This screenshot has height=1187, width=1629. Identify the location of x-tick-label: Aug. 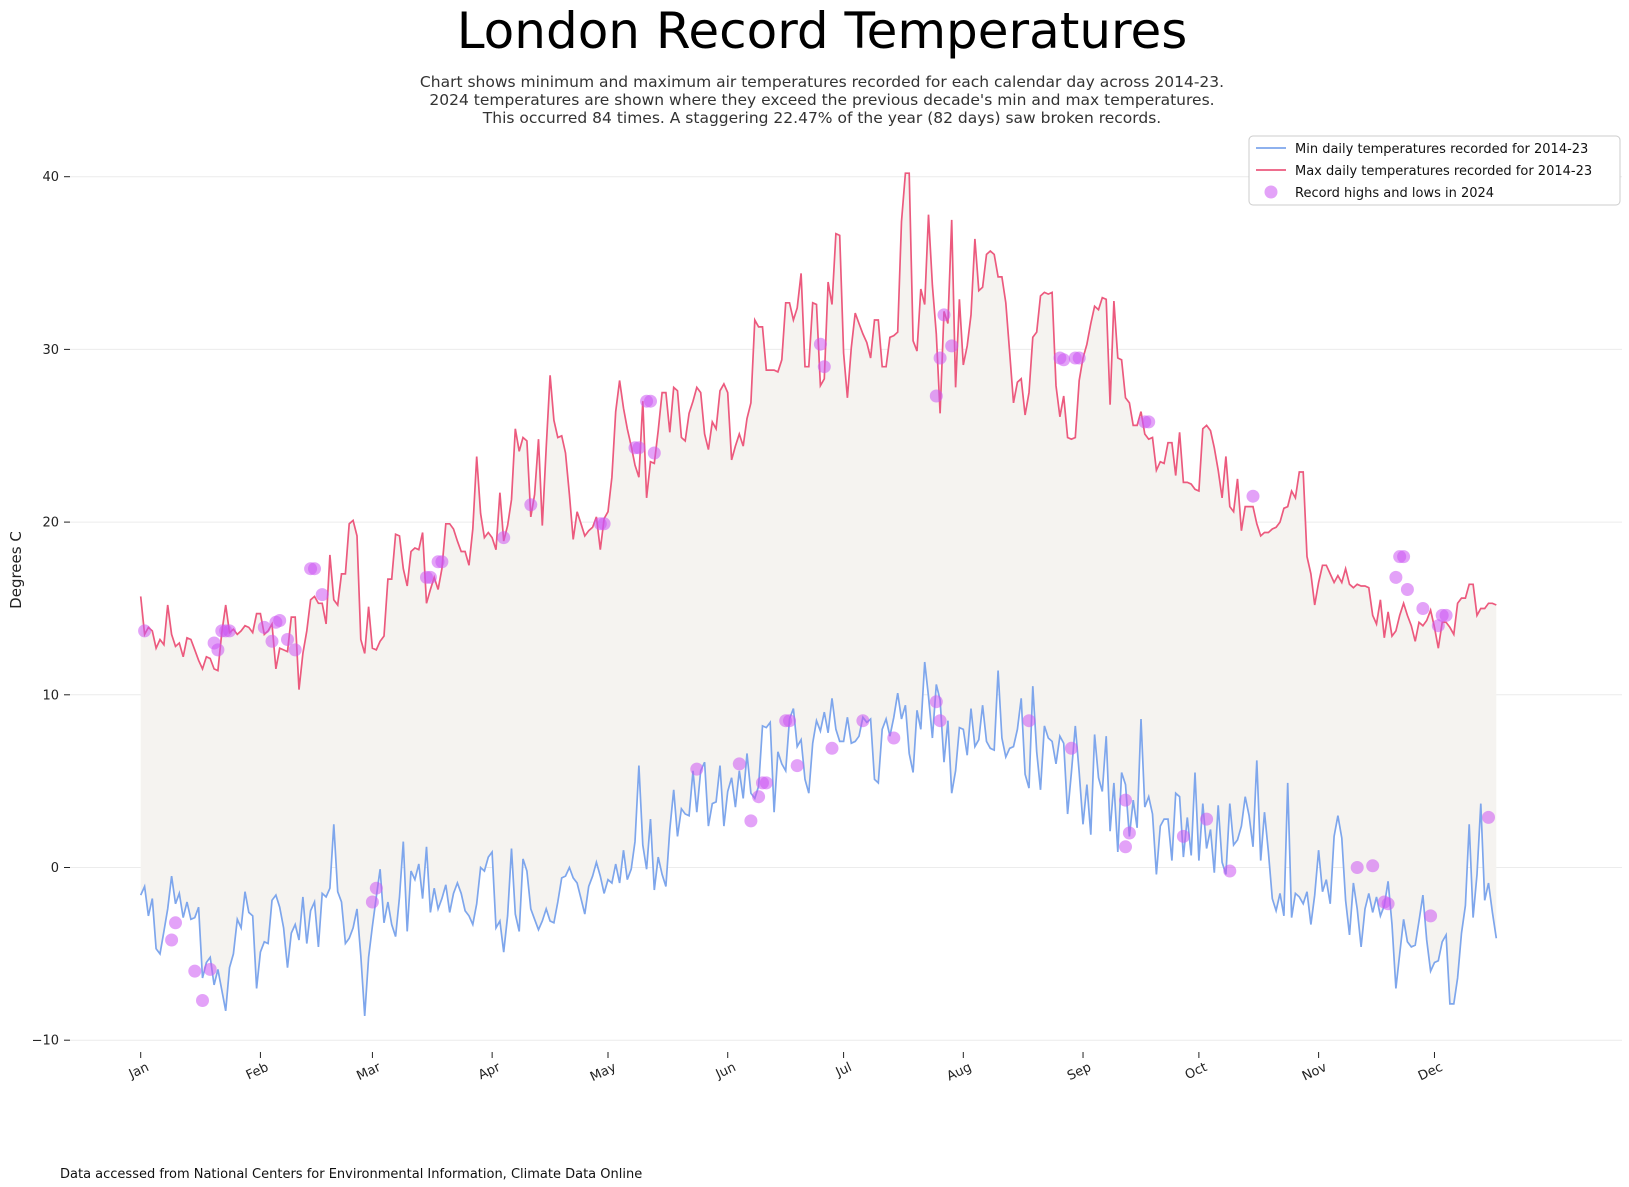
(959, 1072).